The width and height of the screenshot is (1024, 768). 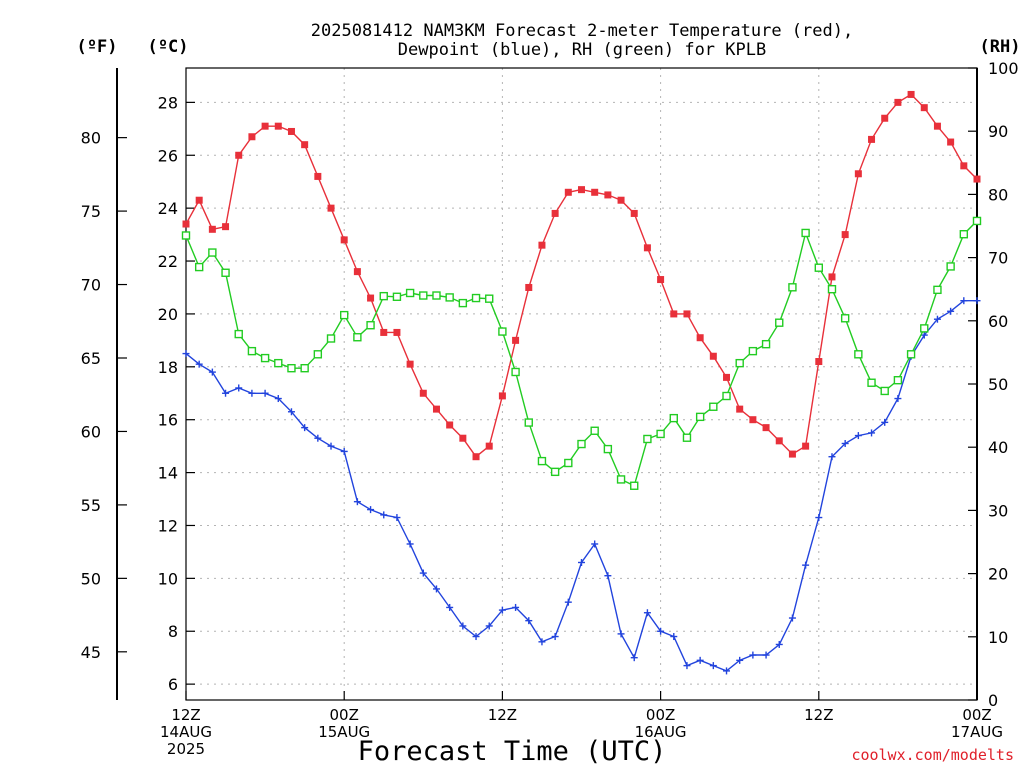 What do you see at coordinates (1003, 68) in the screenshot?
I see `rh-tick-label: 100` at bounding box center [1003, 68].